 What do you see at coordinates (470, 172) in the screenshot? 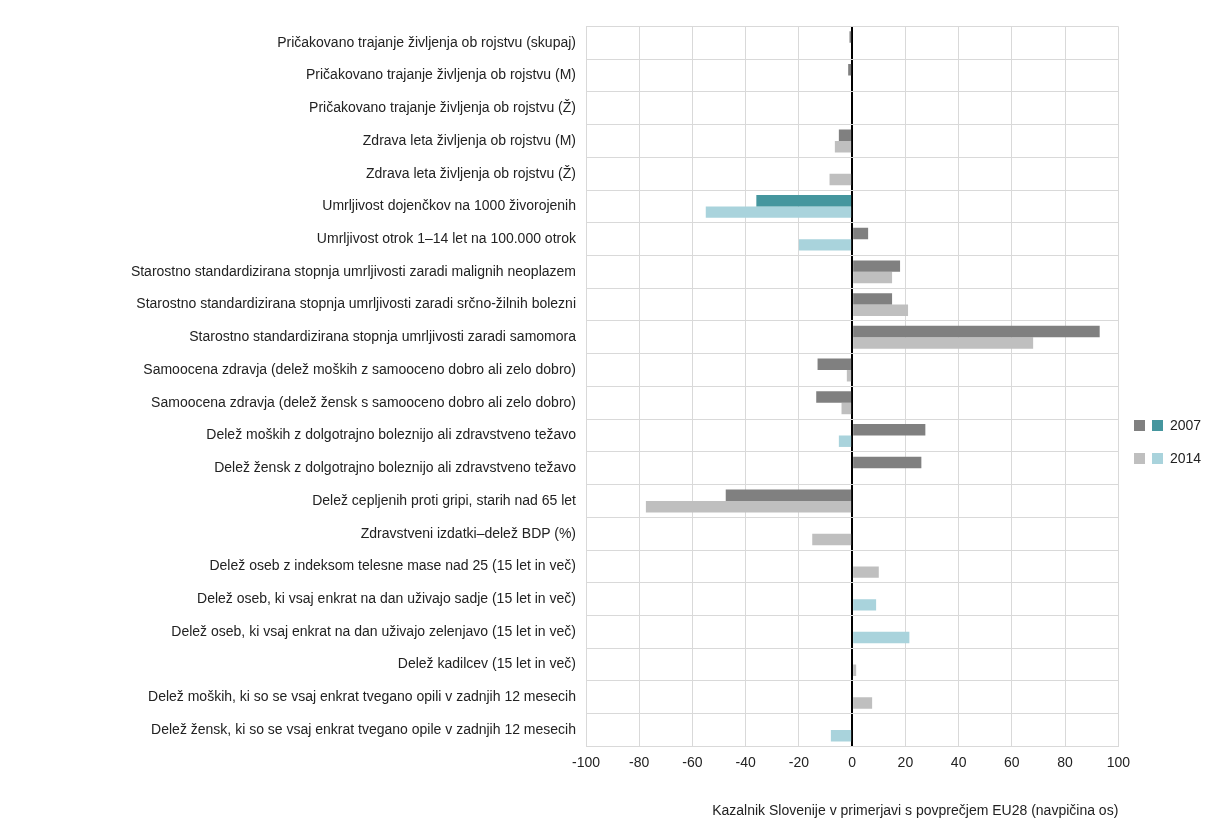
I see `y-tick-label: Zdrava leta življenja ob rojstvu (Ž)` at bounding box center [470, 172].